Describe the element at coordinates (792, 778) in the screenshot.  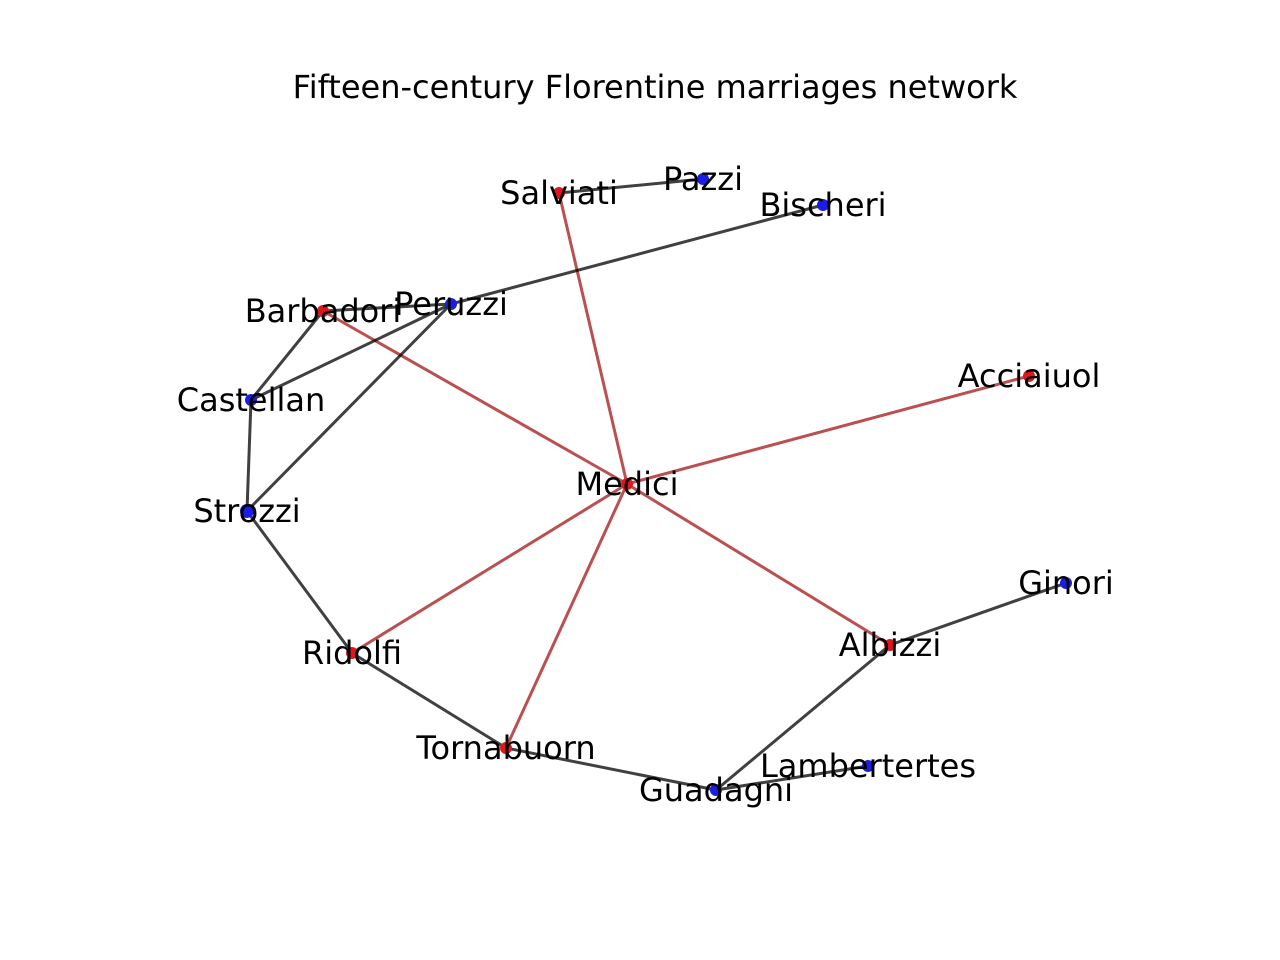
I see `edge-guadagni-lambertertes` at that location.